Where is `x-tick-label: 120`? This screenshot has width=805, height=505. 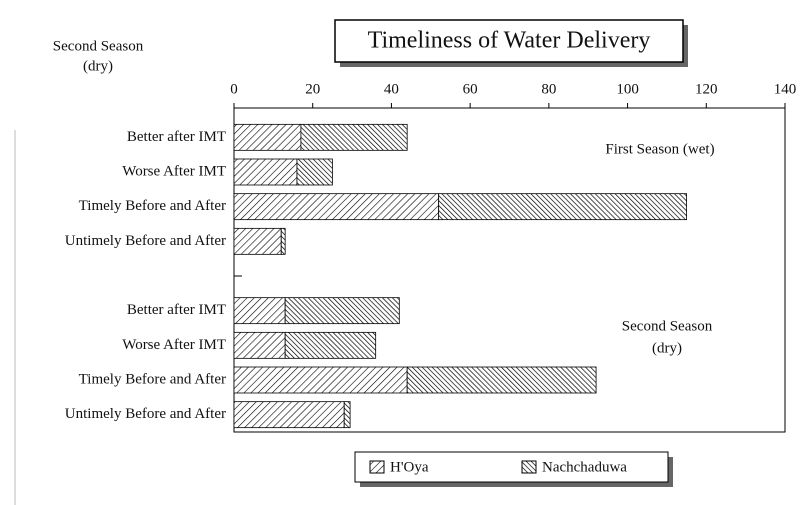 x-tick-label: 120 is located at coordinates (706, 89).